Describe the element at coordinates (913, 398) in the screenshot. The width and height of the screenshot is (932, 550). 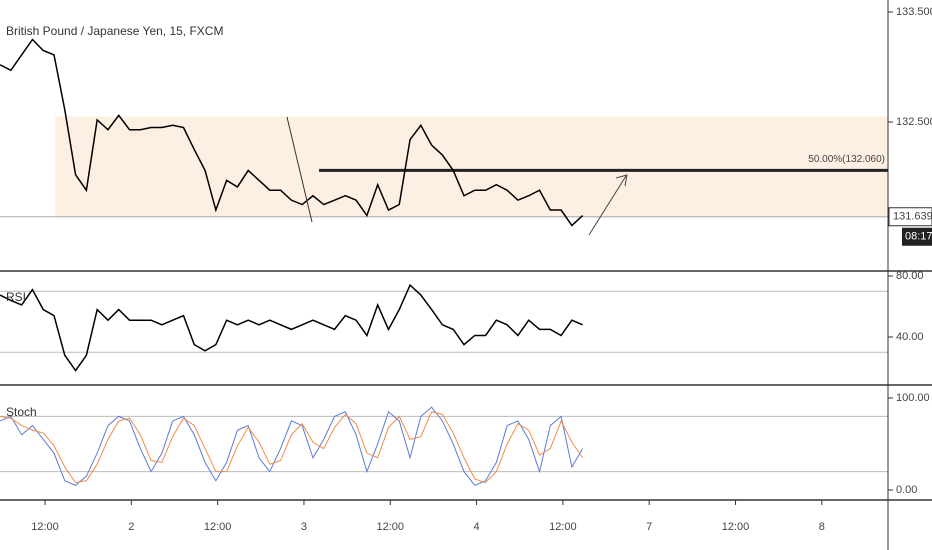
I see `y-tick-label: 100.00` at that location.